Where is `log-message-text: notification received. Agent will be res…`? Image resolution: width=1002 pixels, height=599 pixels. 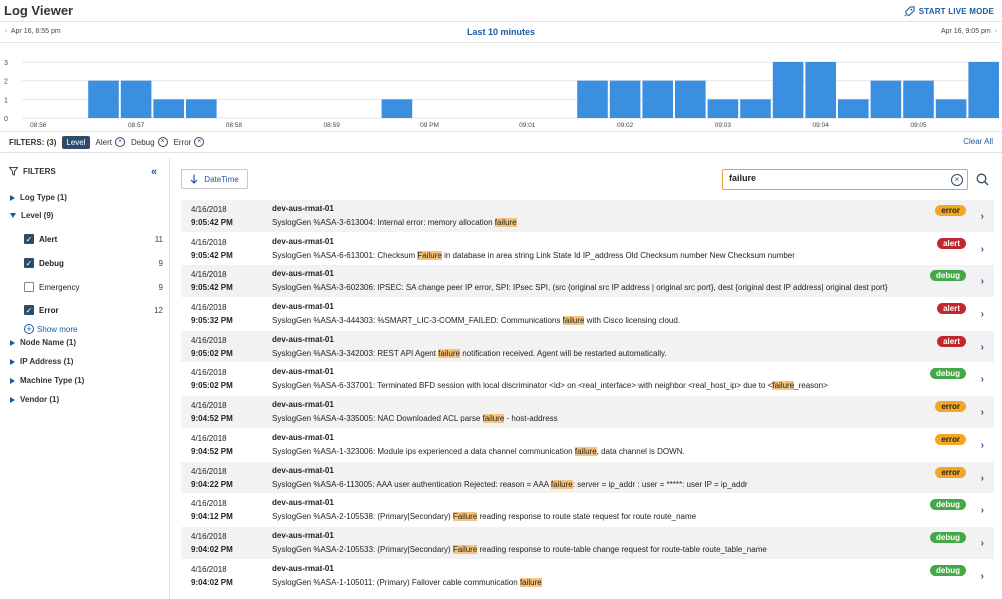 log-message-text: notification received. Agent will be res… is located at coordinates (563, 353).